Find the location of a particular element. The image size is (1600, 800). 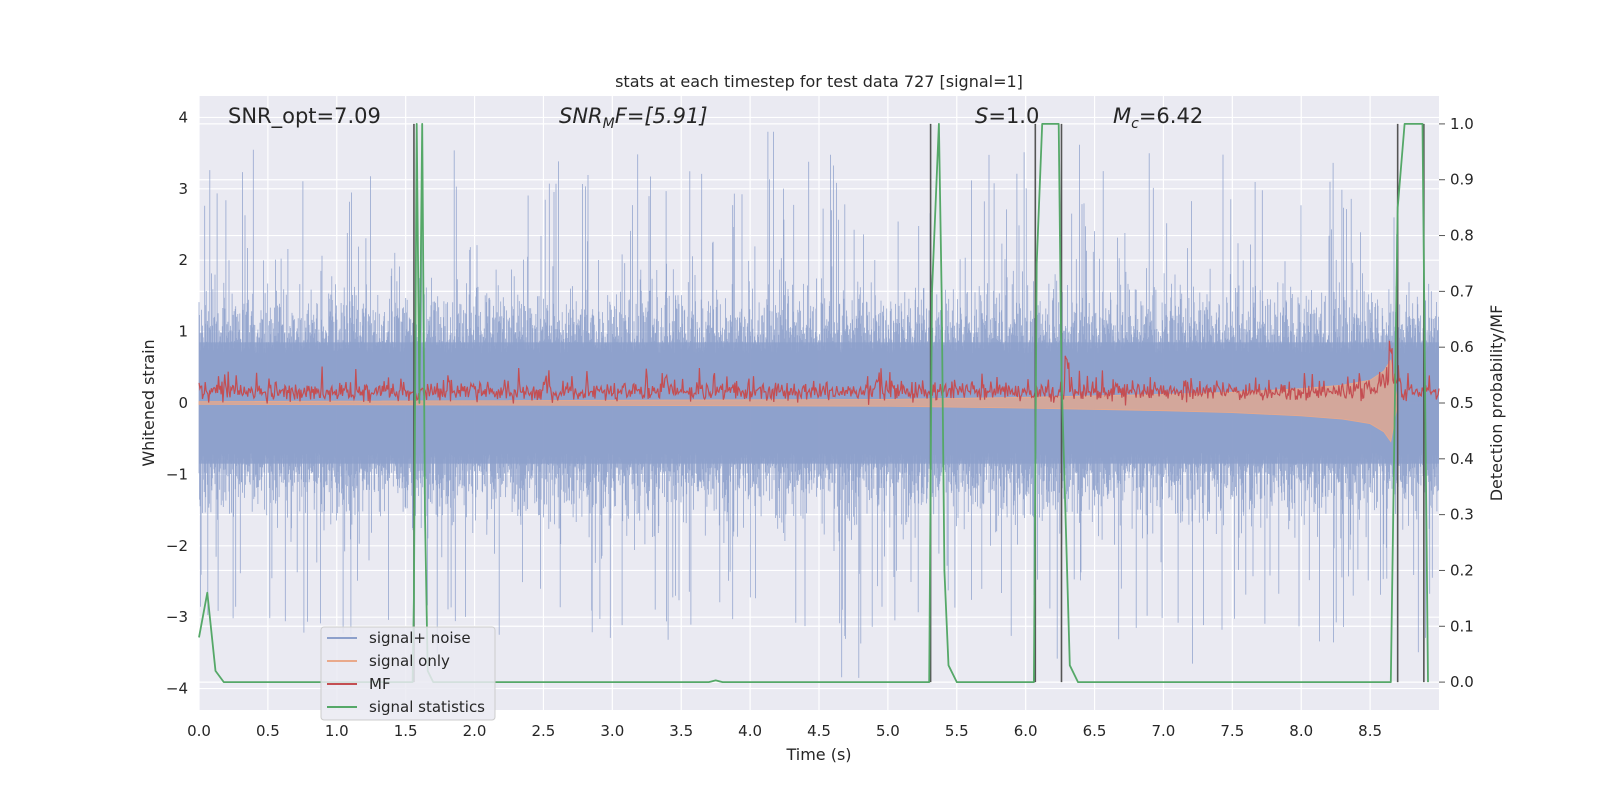

y2-tick-labels: 1.0 0.9 0.8 0.7 0.6 0.5 0.4 0.3 0.2 0.1 0.0 is located at coordinates (1456, 403).